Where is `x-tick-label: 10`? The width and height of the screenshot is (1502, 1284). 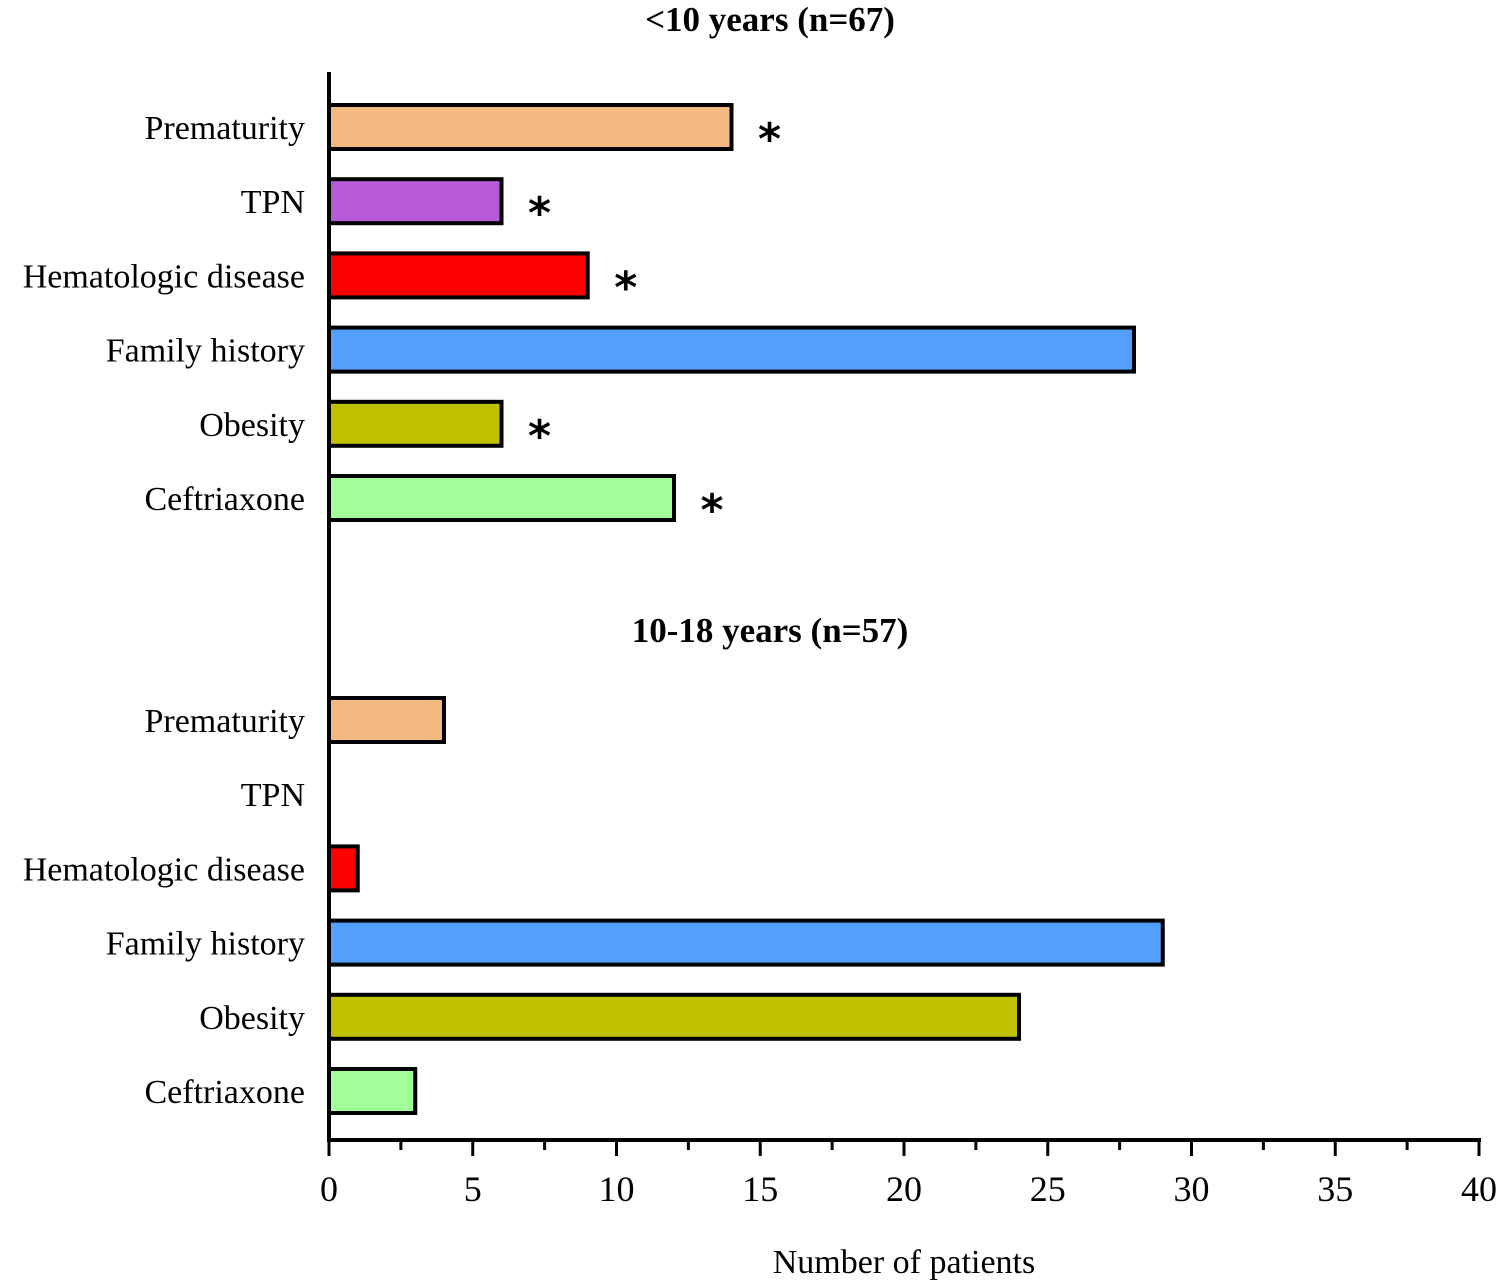 x-tick-label: 10 is located at coordinates (617, 1189).